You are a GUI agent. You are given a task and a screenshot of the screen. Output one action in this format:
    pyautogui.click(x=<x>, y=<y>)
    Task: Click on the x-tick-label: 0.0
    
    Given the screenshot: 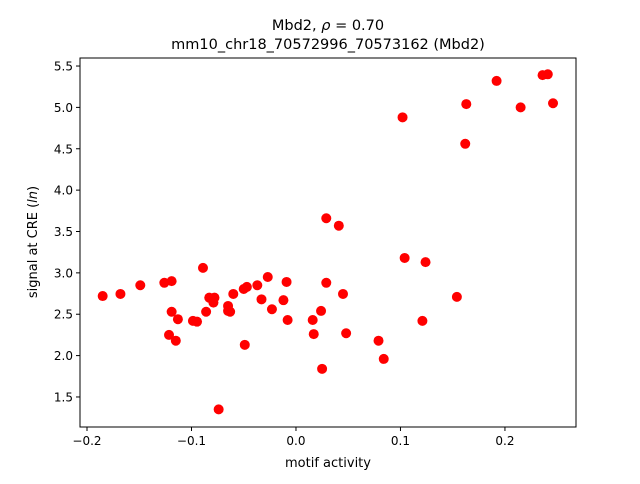 What is the action you would take?
    pyautogui.click(x=295, y=441)
    